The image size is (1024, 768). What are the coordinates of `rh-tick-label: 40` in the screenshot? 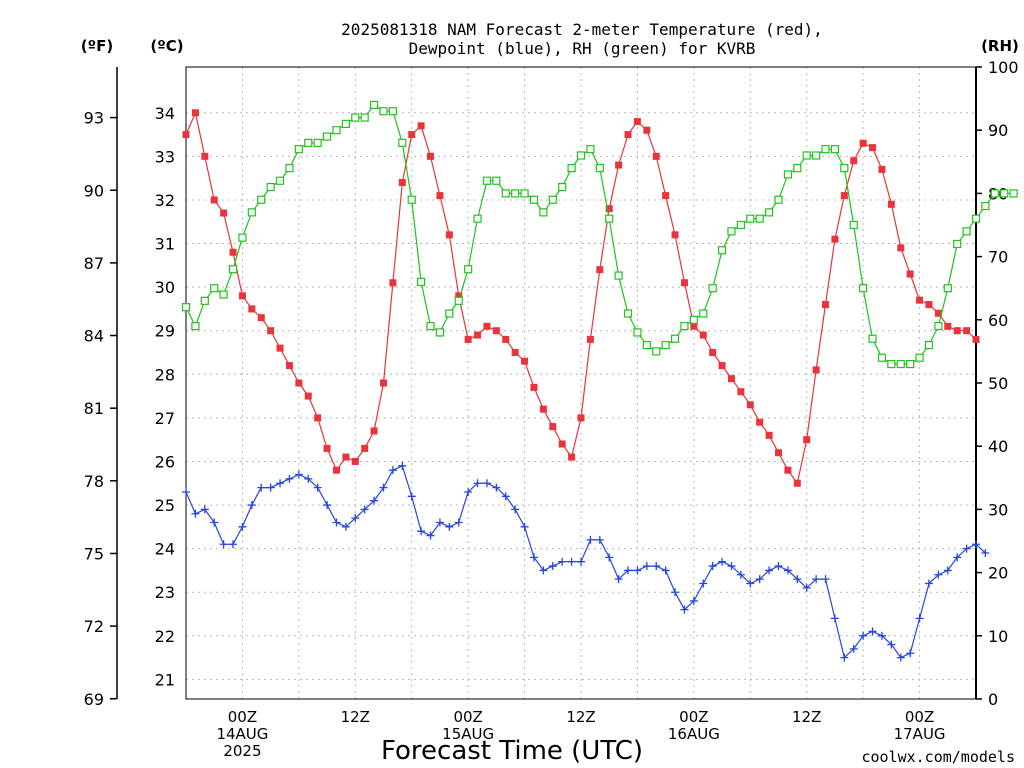 It's located at (998, 446).